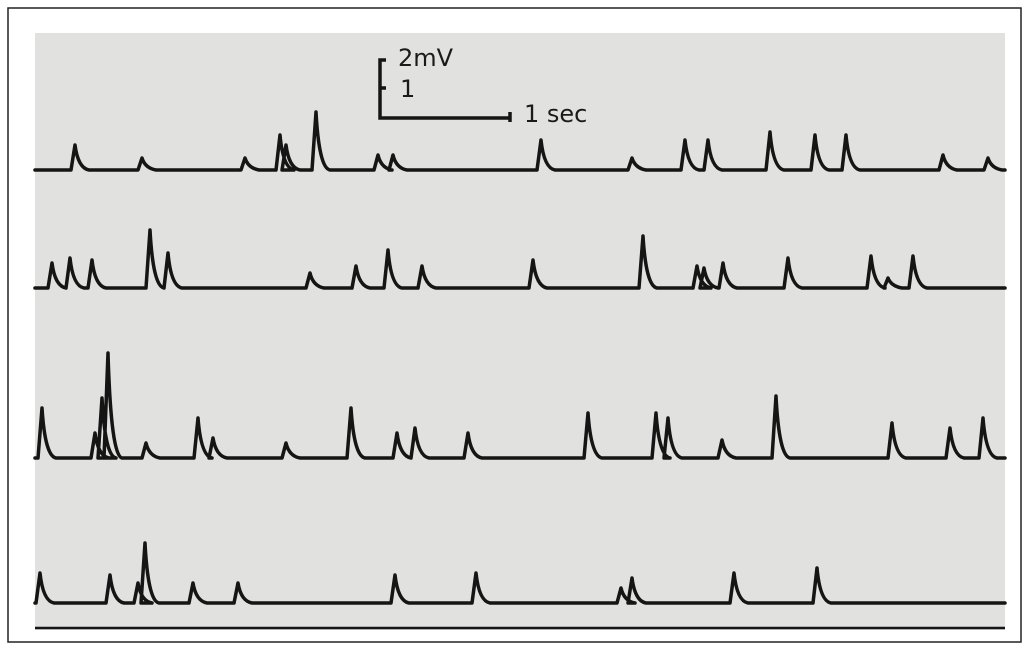 The width and height of the screenshot is (1029, 650). I want to click on voltage-label: 2mV, so click(426, 58).